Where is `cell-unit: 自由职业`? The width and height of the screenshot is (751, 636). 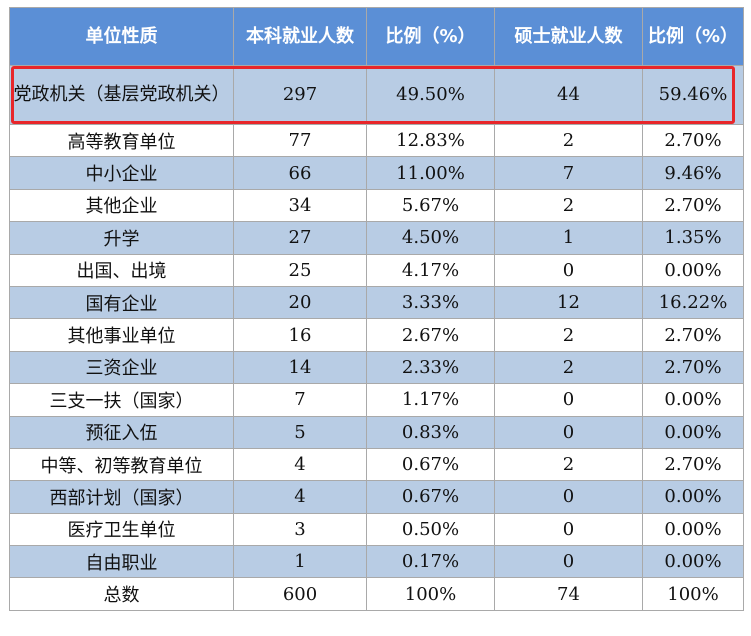 cell-unit: 自由职业 is located at coordinates (121, 562).